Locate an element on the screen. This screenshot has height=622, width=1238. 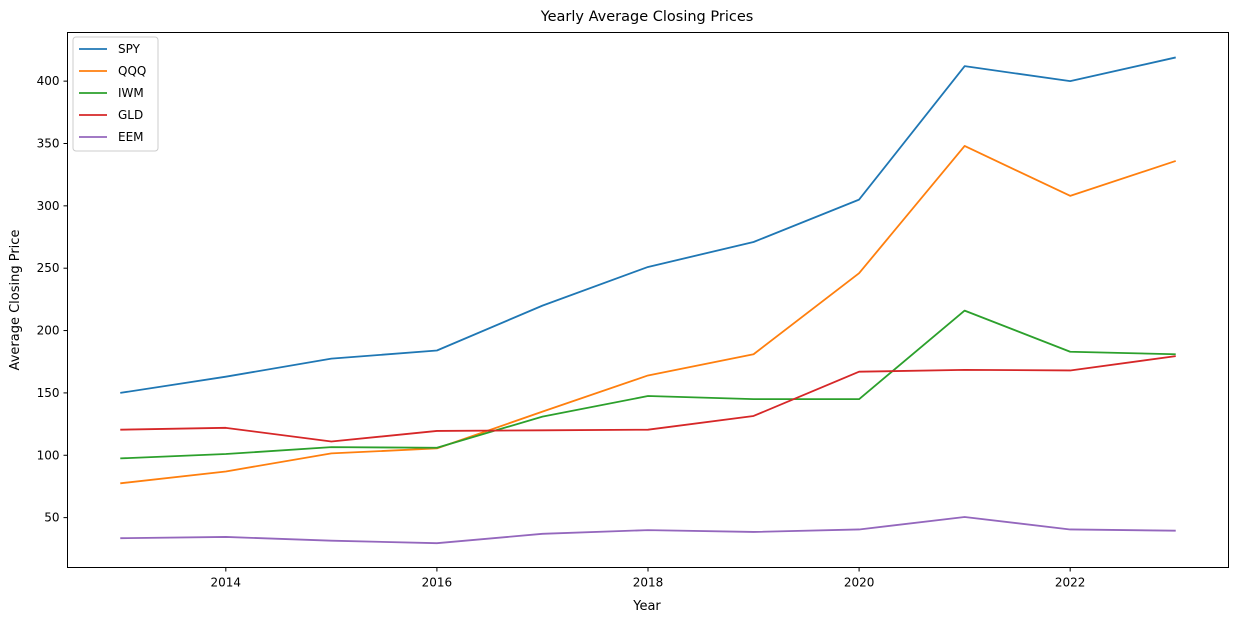
series-line-eem is located at coordinates (648, 530).